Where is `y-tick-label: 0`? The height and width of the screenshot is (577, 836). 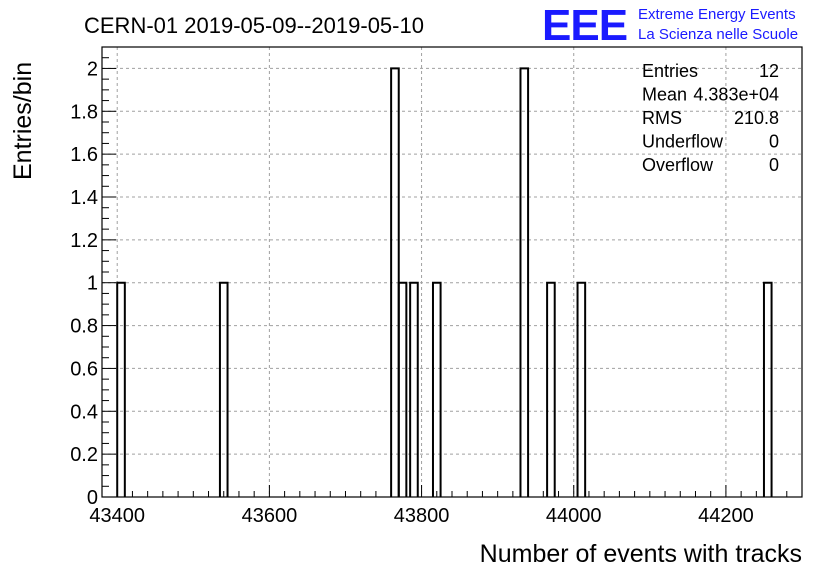
y-tick-label: 0 is located at coordinates (92, 498).